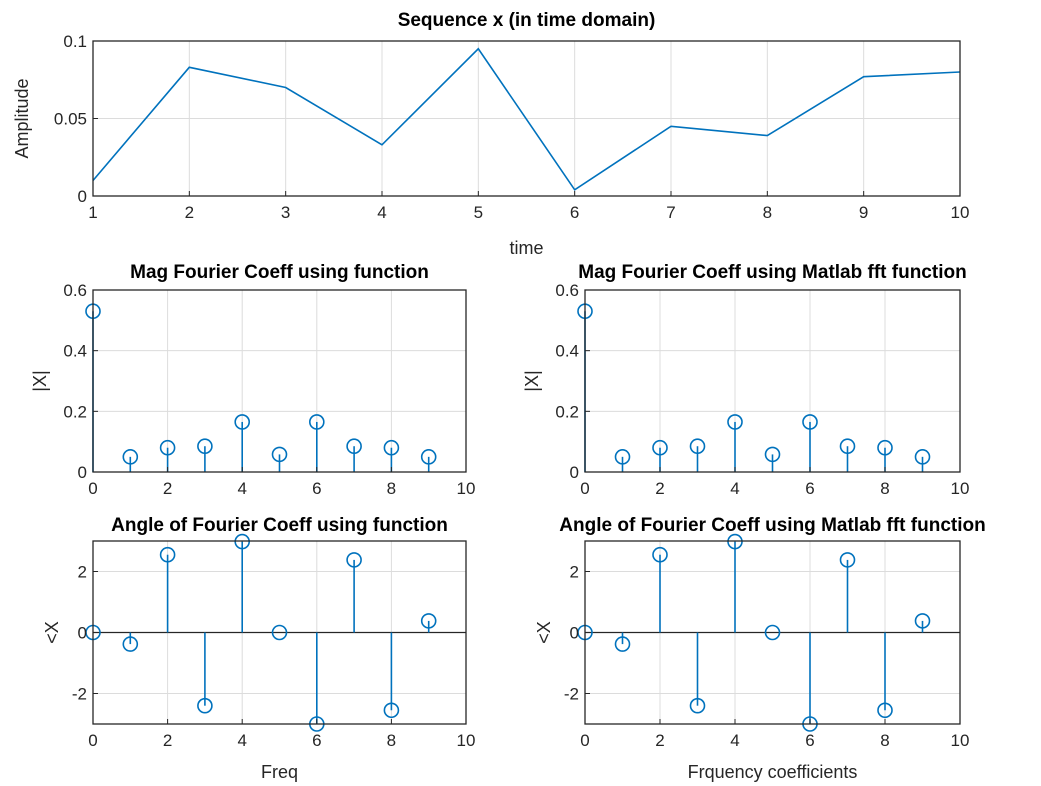 This screenshot has height=786, width=1041. What do you see at coordinates (75, 41) in the screenshot?
I see `y-tick-label: 0.1` at bounding box center [75, 41].